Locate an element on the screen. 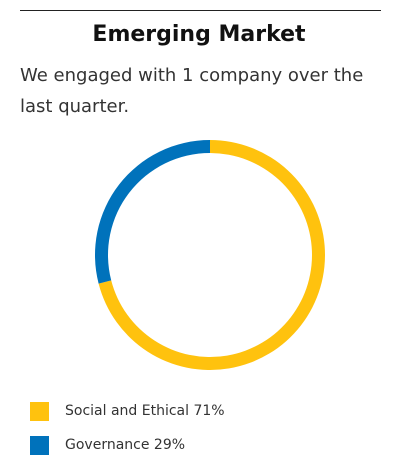 The width and height of the screenshot is (398, 474). chart-legend: Social and Ethical 71% Governance 29% is located at coordinates (200, 434).